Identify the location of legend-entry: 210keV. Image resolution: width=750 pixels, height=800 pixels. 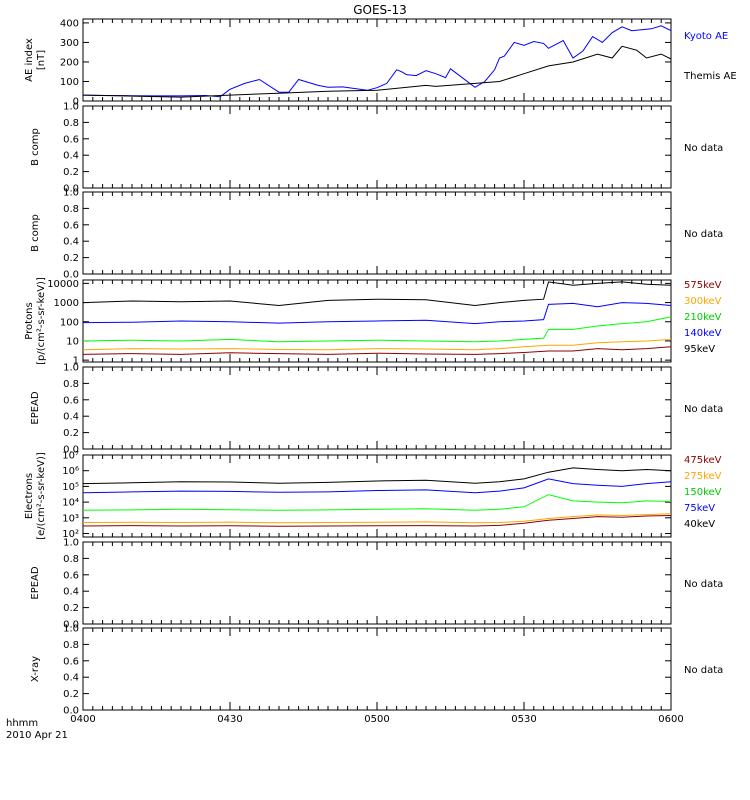
(703, 317).